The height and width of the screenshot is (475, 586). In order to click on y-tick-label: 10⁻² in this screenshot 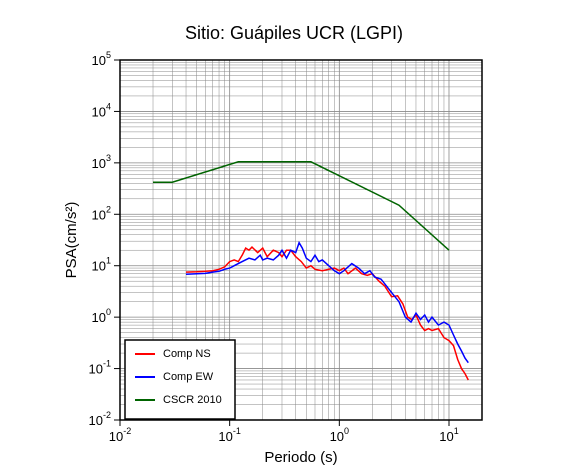, I will do `click(100, 419)`.